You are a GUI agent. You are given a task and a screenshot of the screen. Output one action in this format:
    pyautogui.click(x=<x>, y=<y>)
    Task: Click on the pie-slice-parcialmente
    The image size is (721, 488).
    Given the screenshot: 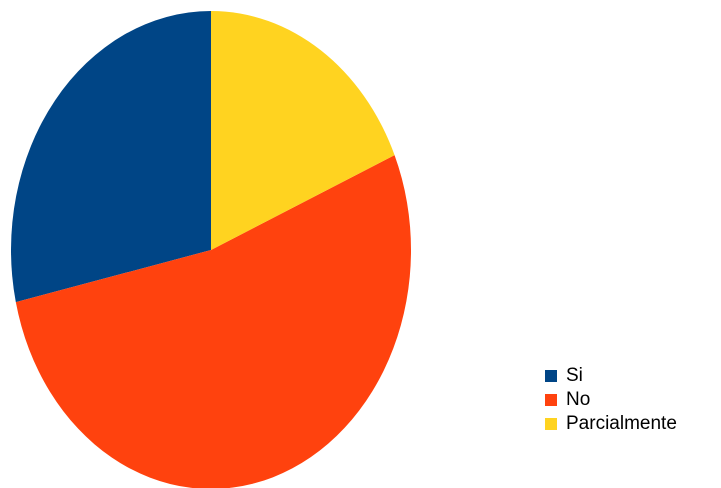 What is the action you would take?
    pyautogui.click(x=303, y=130)
    